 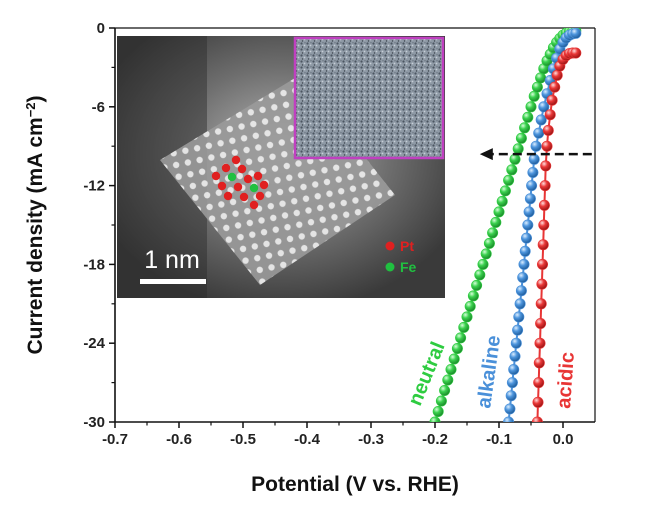 I want to click on x-tick-label: -0.5, so click(x=243, y=439).